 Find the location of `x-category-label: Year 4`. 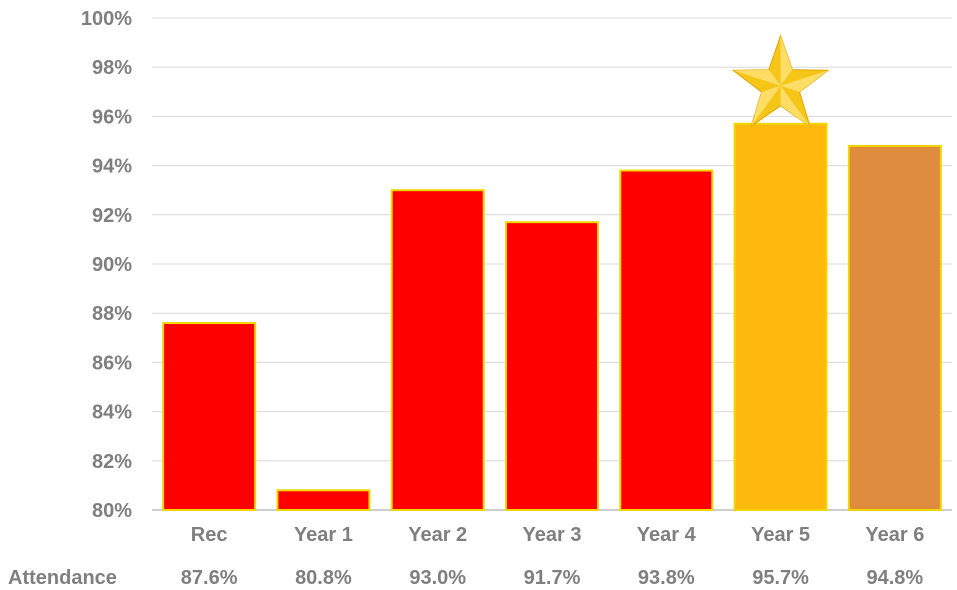

x-category-label: Year 4 is located at coordinates (667, 535).